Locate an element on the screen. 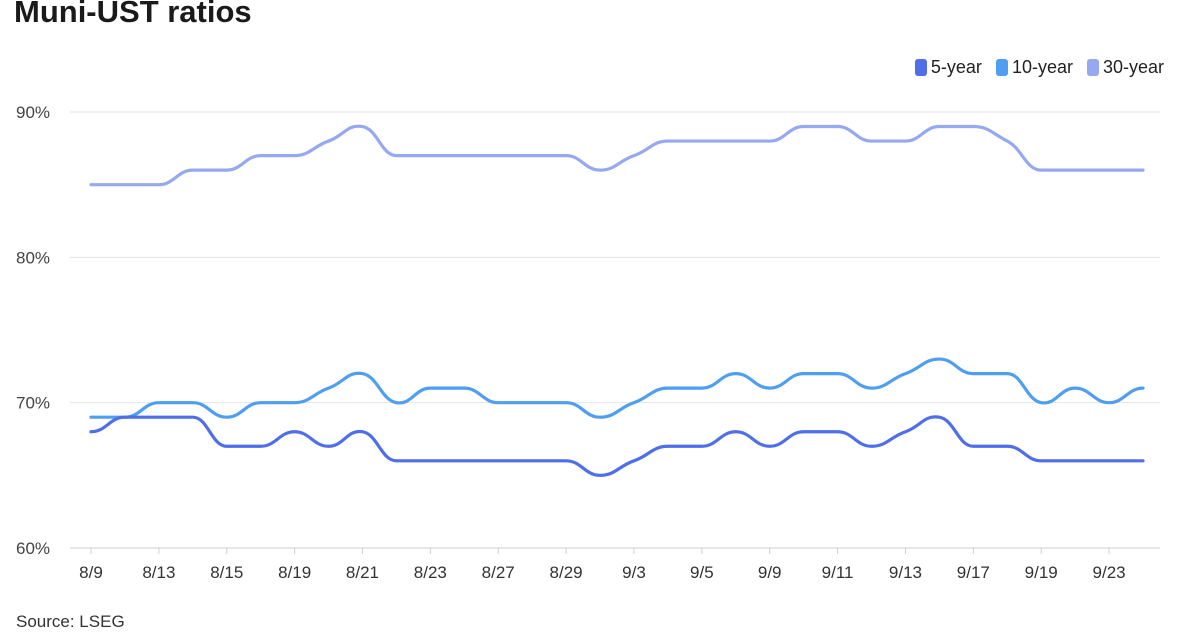 Image resolution: width=1200 pixels, height=632 pixels. x-tick-label-8-15: 8/15 is located at coordinates (226, 572).